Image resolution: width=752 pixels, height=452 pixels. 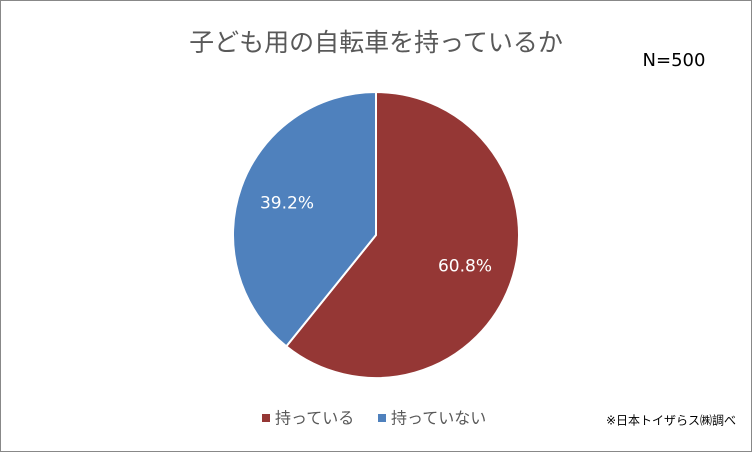 I want to click on chart-title: 子ども用の自転車を持っているか, so click(x=376, y=42).